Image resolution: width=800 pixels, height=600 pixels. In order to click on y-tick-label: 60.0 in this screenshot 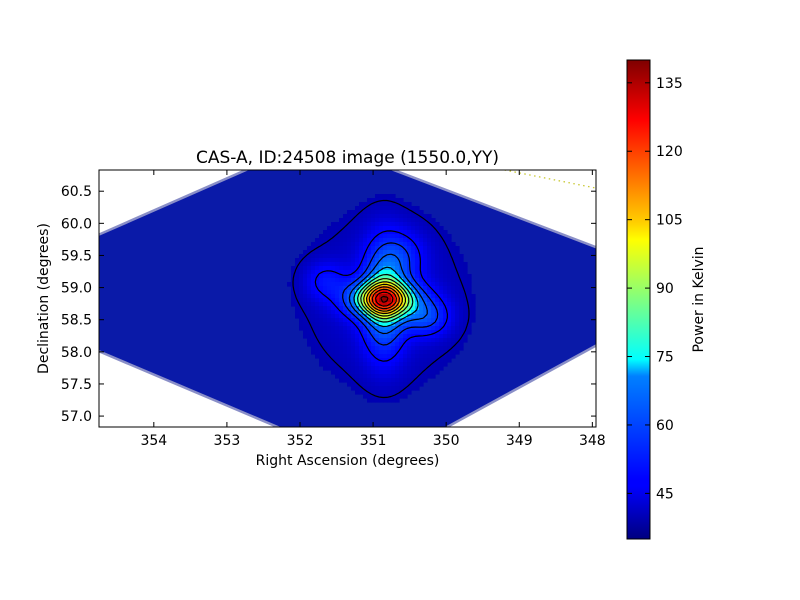, I will do `click(76, 224)`.